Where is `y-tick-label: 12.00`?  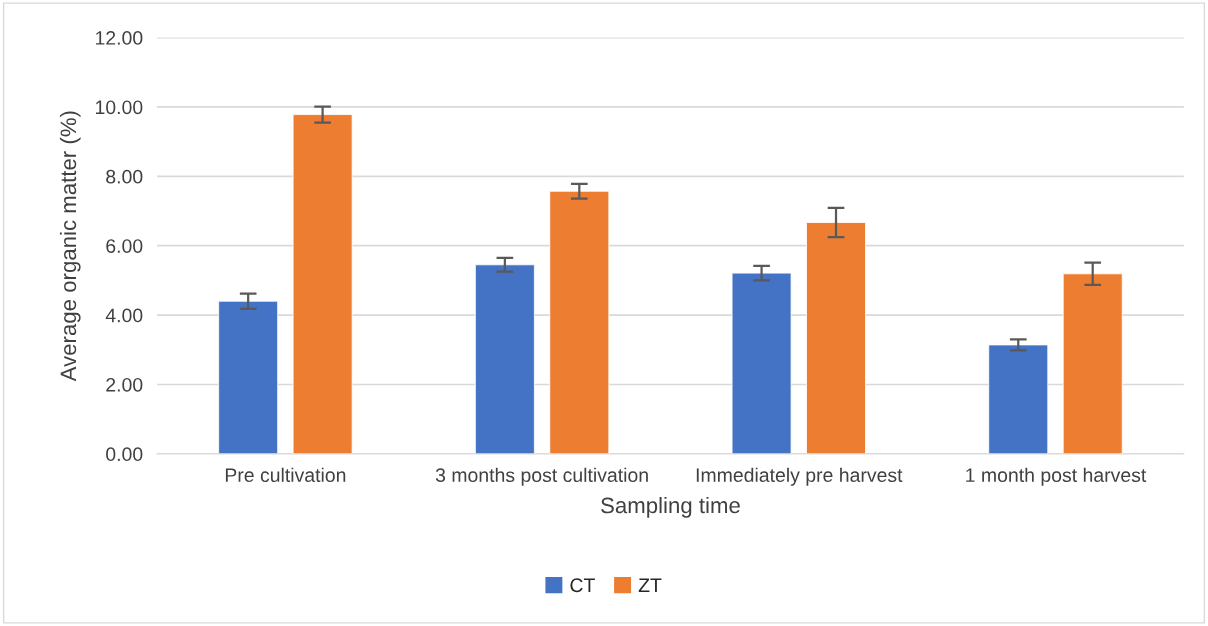
y-tick-label: 12.00 is located at coordinates (119, 38).